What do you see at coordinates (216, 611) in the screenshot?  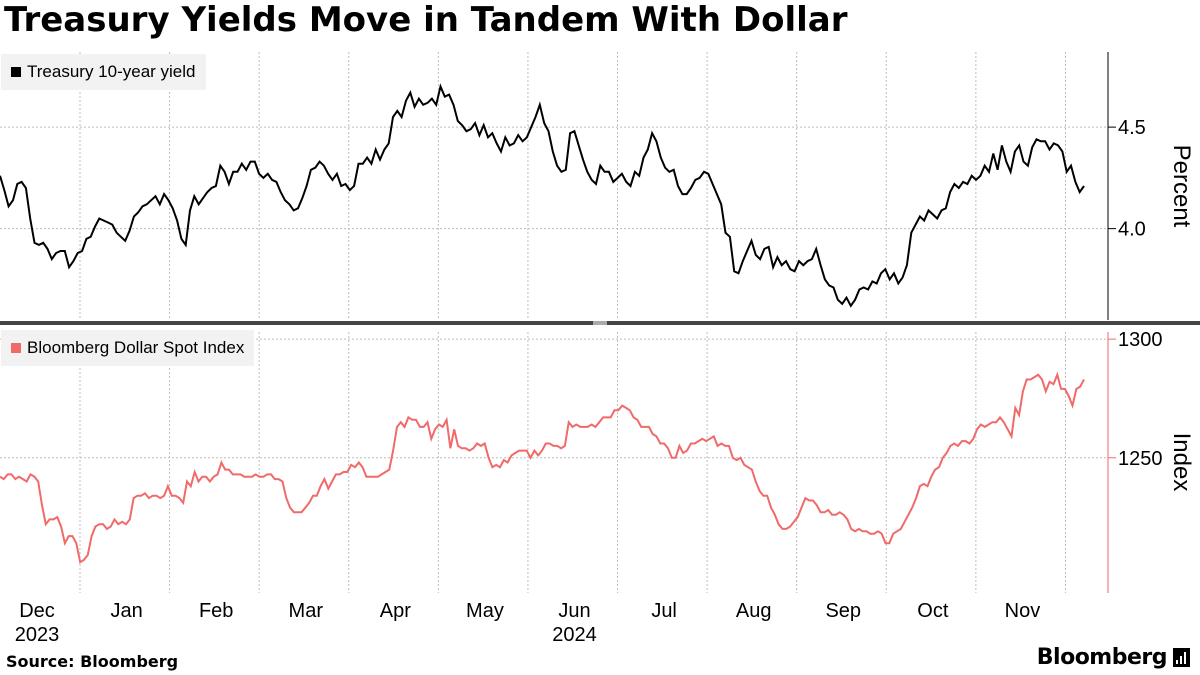 I see `x-month-label: Feb` at bounding box center [216, 611].